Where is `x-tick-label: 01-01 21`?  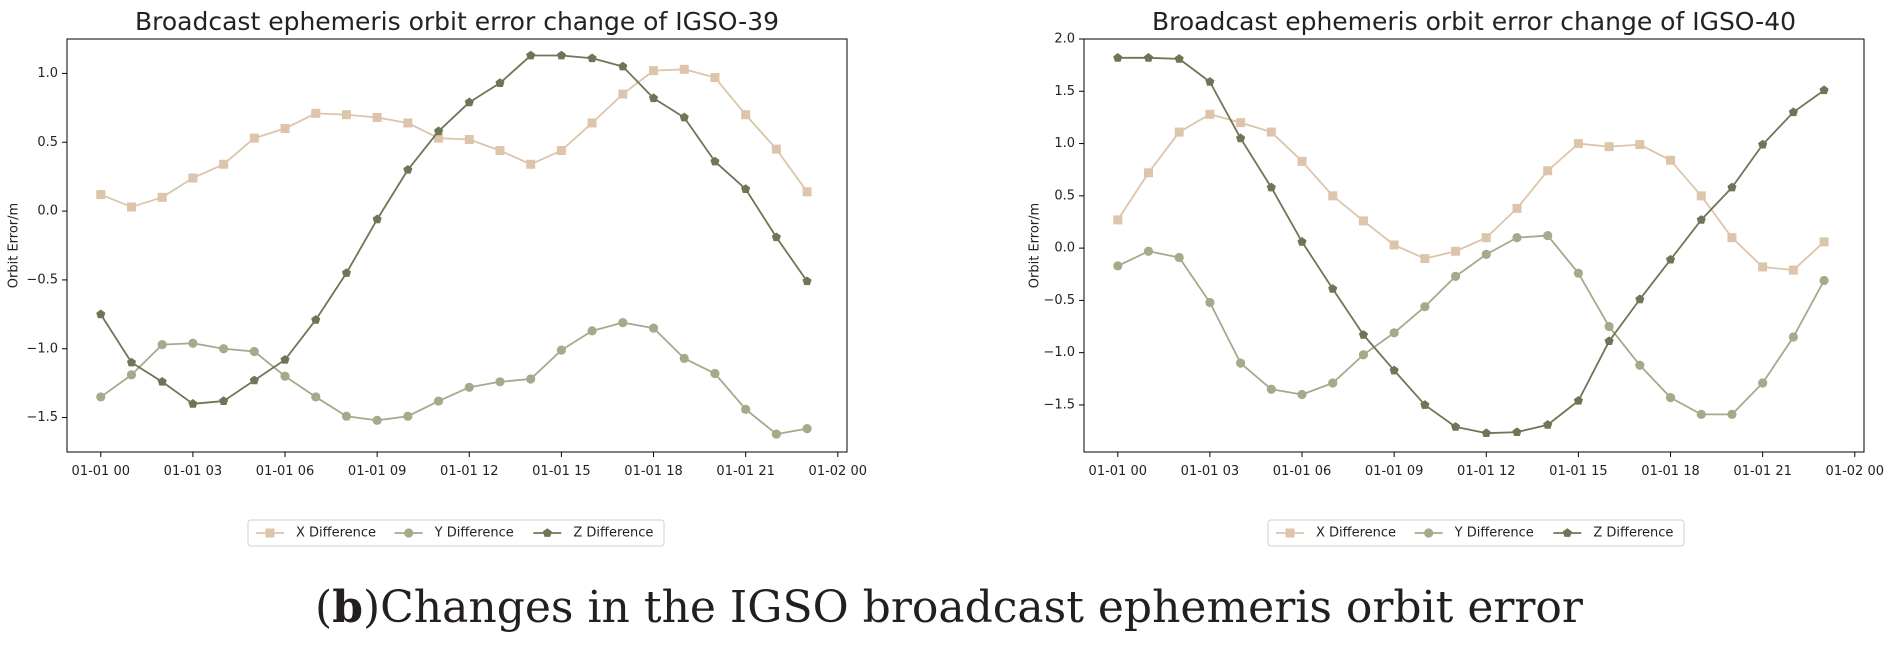 x-tick-label: 01-01 21 is located at coordinates (745, 471).